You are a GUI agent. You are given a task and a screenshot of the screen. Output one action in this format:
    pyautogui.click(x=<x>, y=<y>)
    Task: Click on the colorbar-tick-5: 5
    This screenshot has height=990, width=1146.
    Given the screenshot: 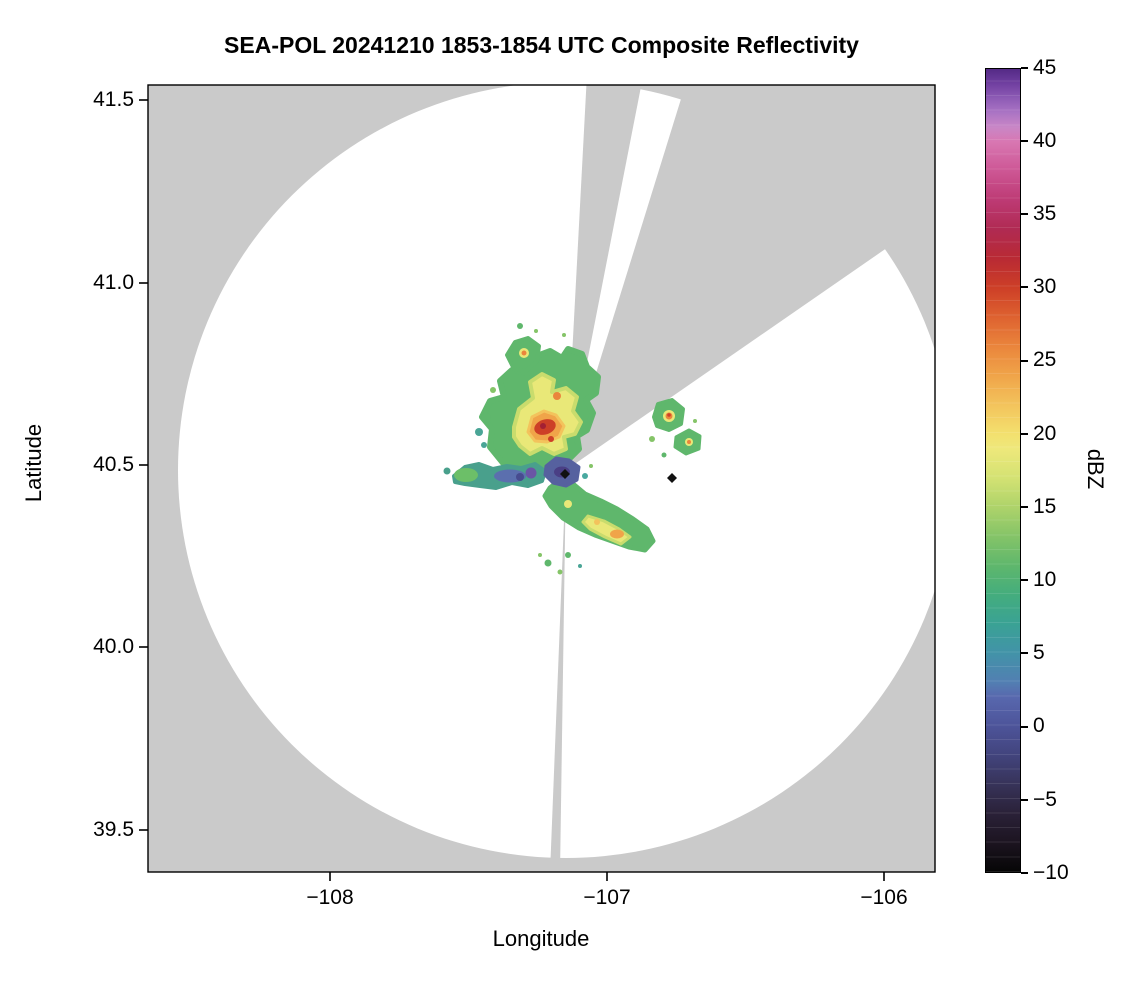 What is the action you would take?
    pyautogui.click(x=1039, y=652)
    